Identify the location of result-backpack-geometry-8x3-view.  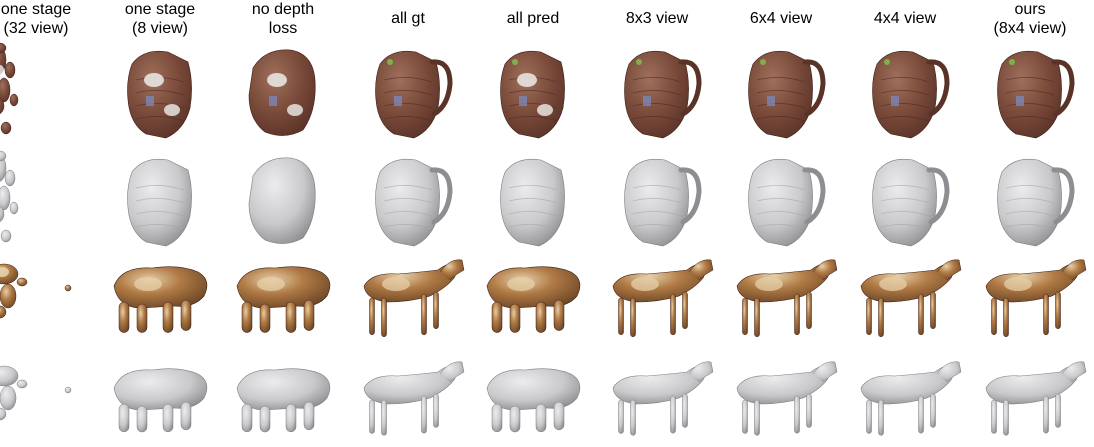
(663, 202).